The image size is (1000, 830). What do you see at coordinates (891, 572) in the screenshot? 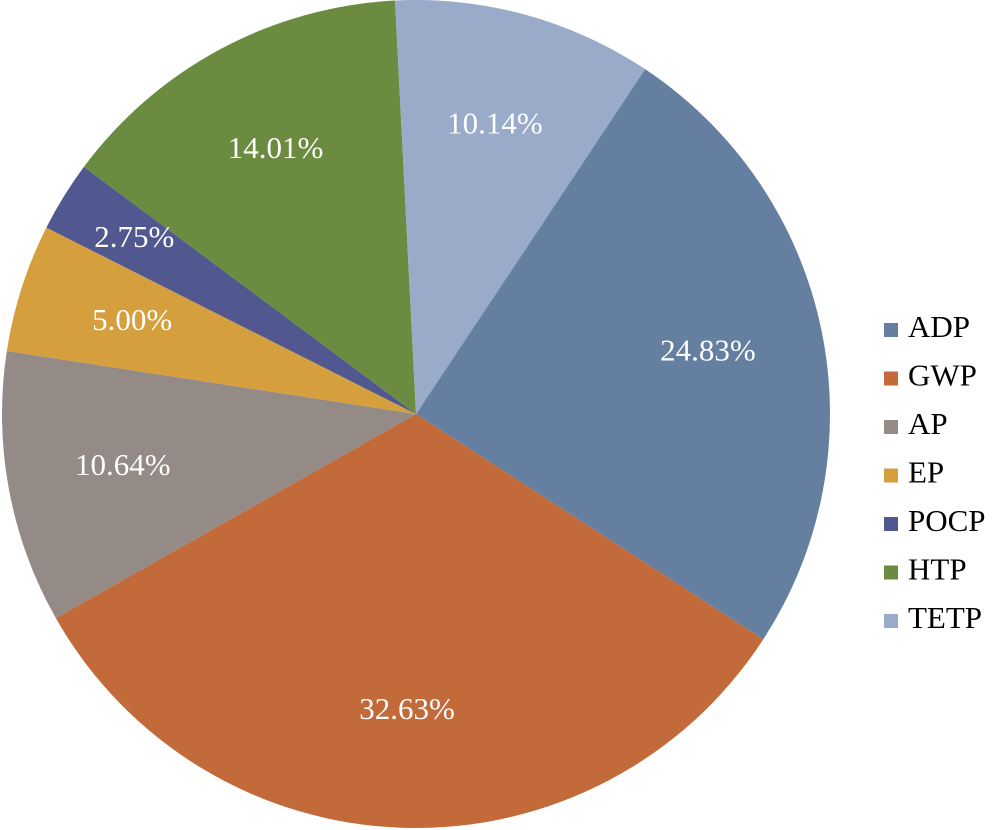
I see `legend-swatch-htp` at bounding box center [891, 572].